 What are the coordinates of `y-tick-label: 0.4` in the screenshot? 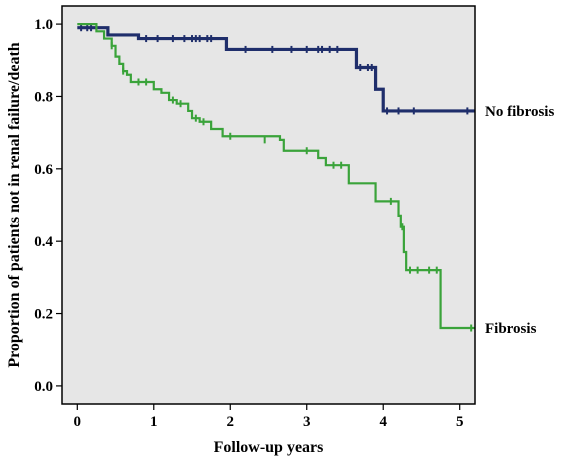 It's located at (43, 242).